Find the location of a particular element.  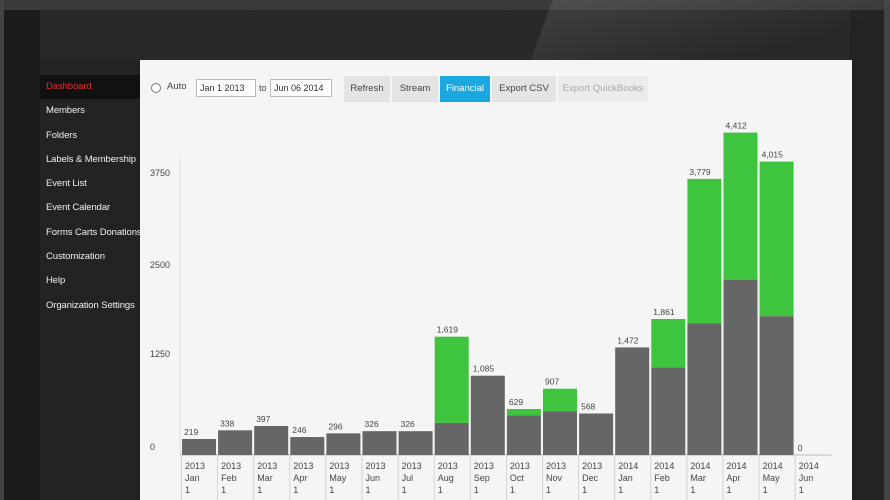

sidebar-item-members: Members is located at coordinates (65, 111).